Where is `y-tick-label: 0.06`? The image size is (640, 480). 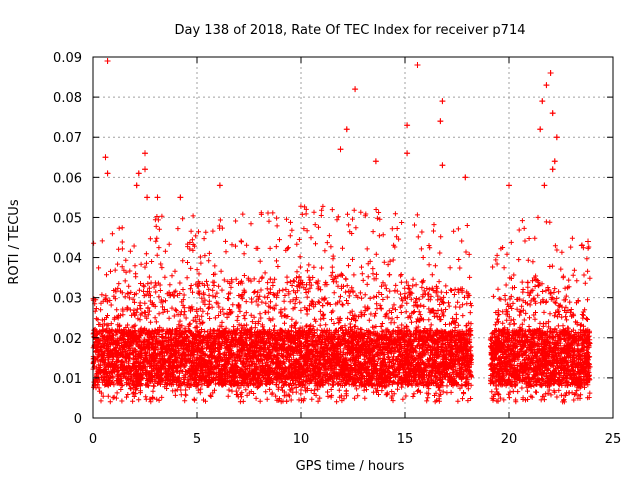
y-tick-label: 0.06 is located at coordinates (67, 178).